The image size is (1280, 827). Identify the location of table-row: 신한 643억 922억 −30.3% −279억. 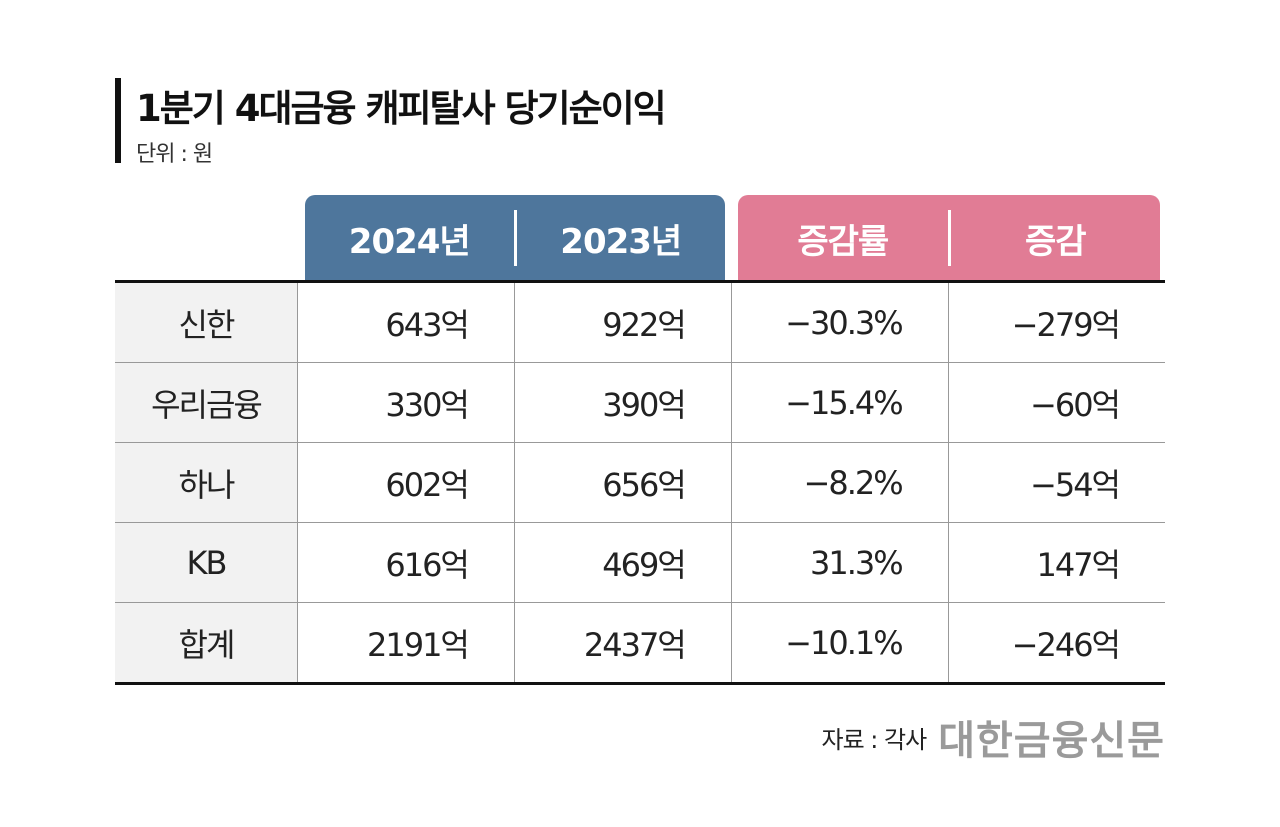
(640, 322).